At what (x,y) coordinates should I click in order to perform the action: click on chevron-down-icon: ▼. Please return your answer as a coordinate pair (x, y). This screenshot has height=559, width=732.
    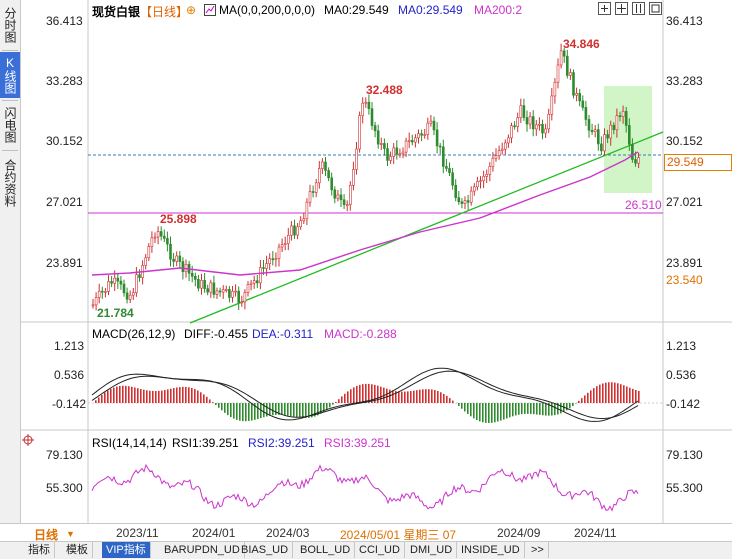
    Looking at the image, I should click on (70, 534).